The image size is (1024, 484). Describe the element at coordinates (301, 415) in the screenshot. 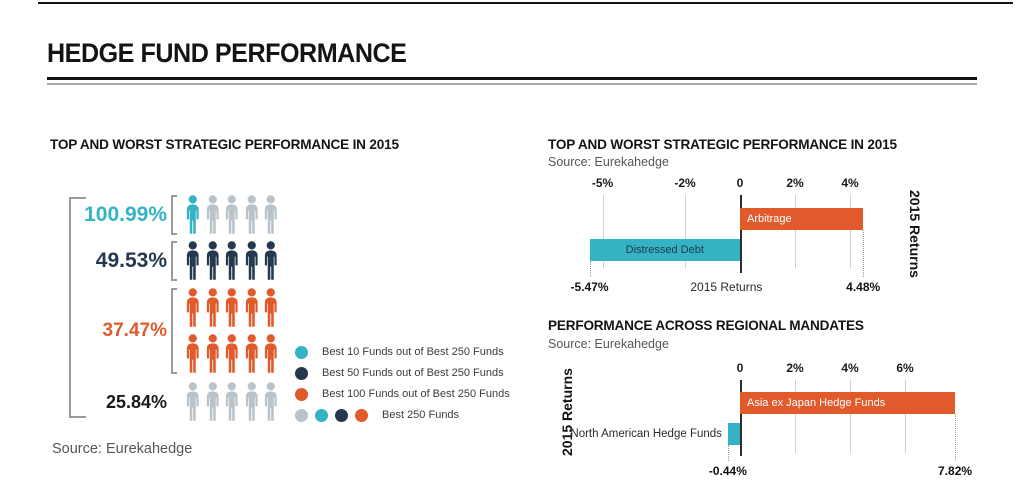

I see `gray-dot` at that location.